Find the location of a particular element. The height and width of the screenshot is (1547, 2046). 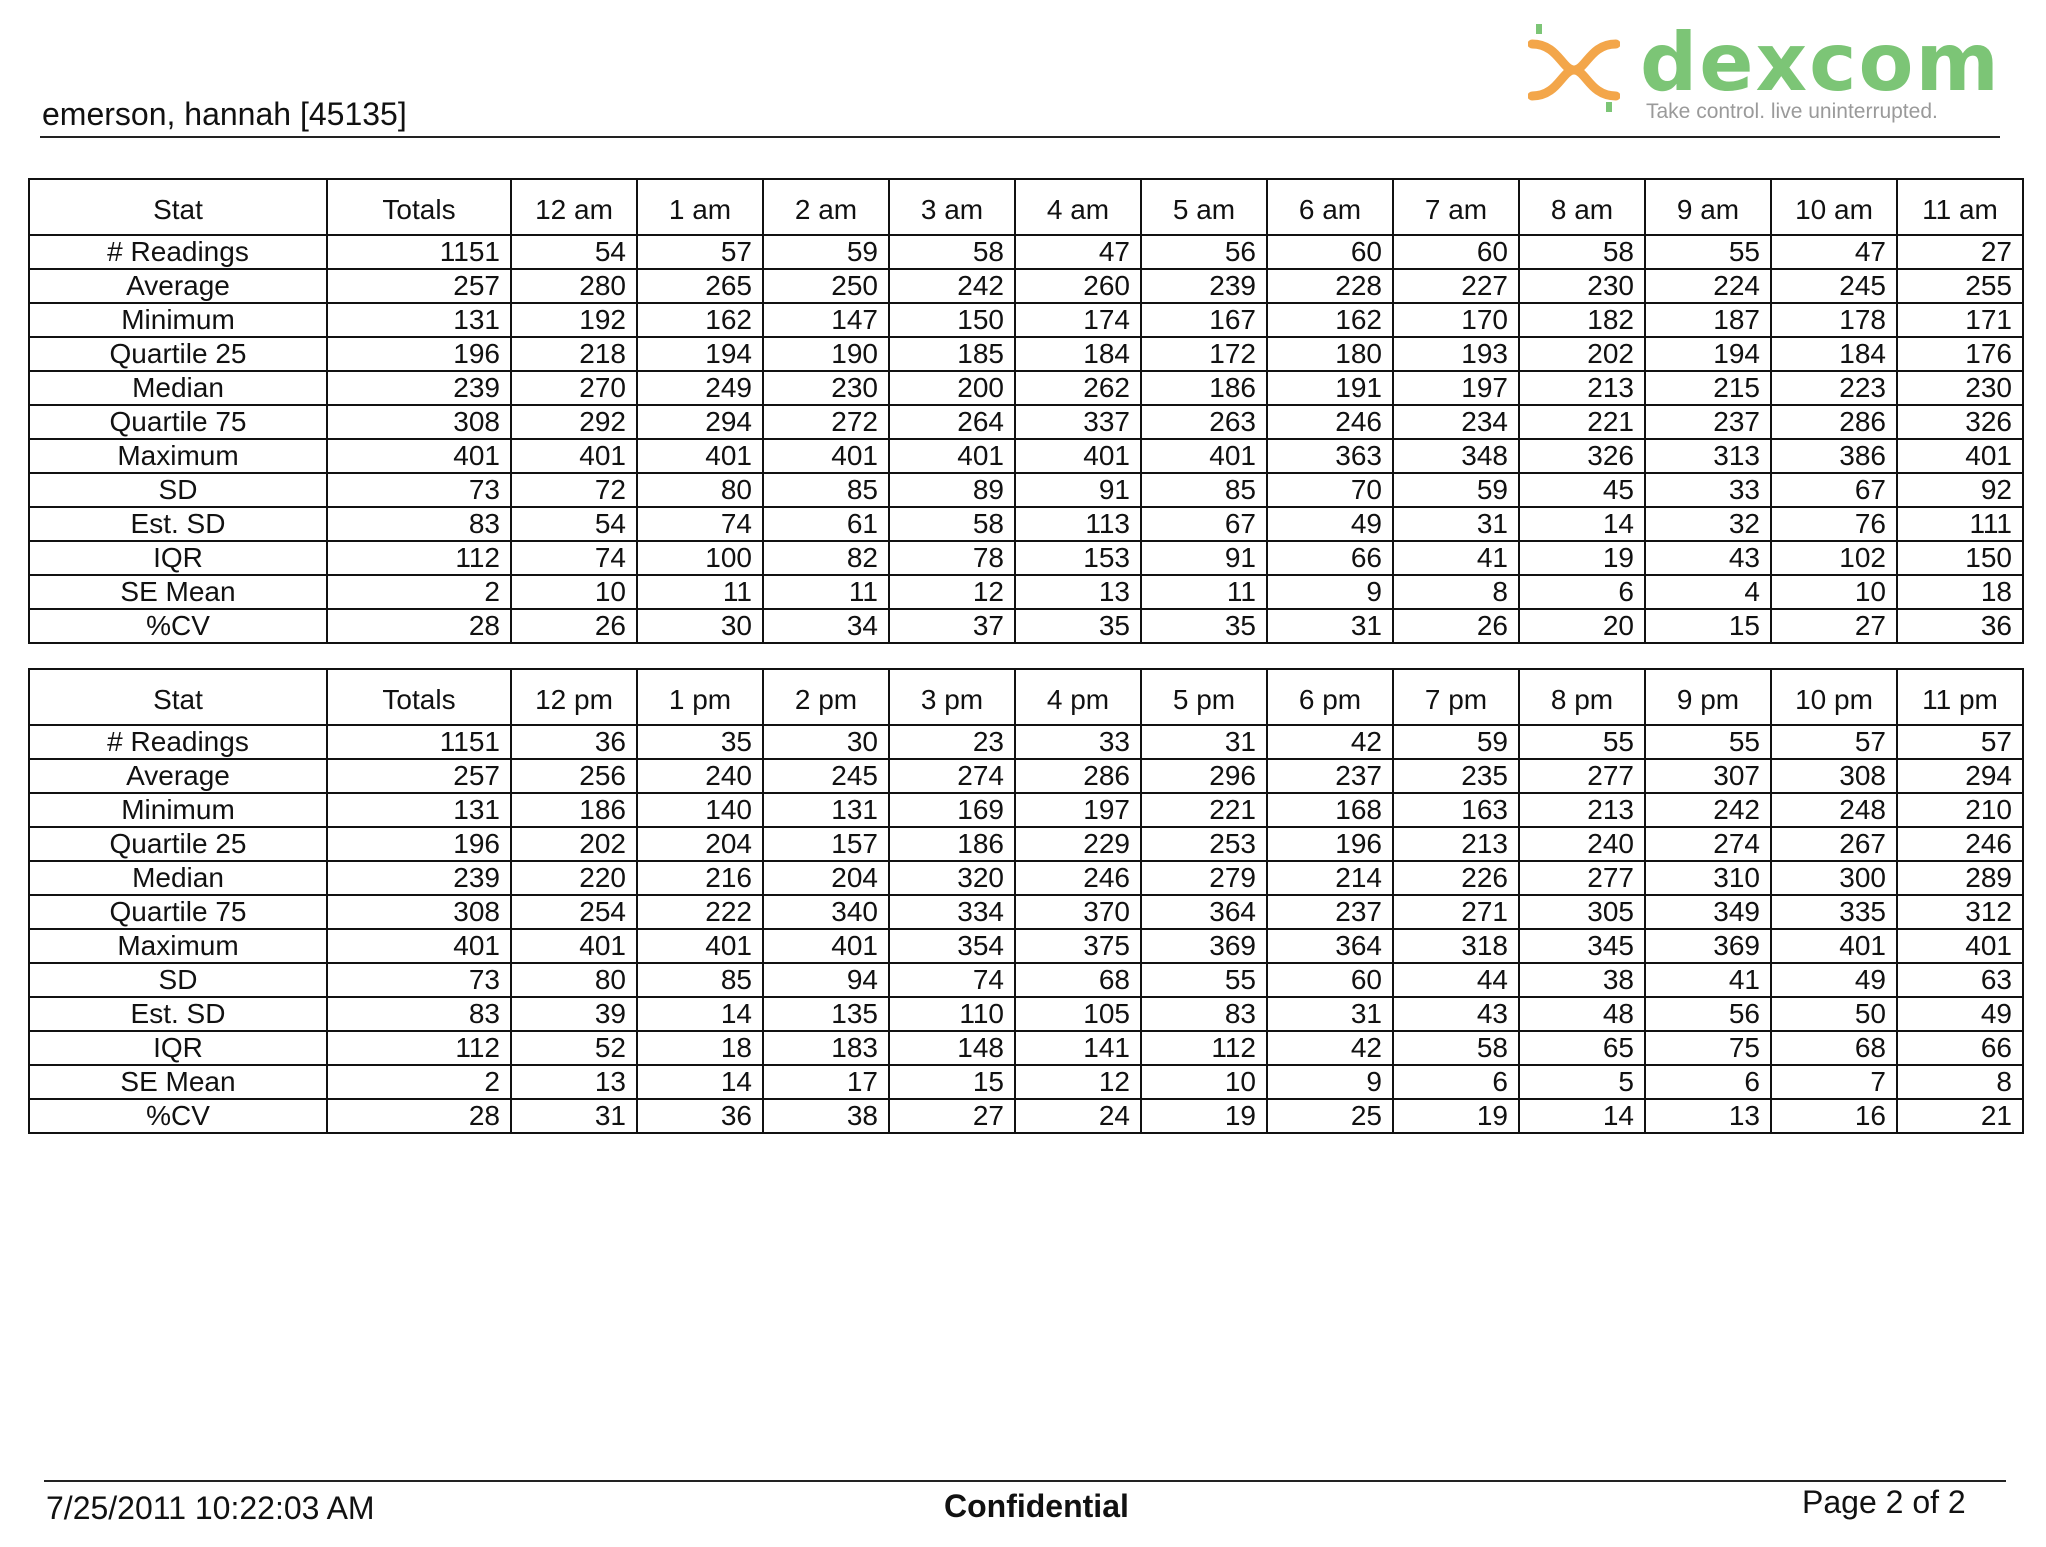

hour-value-cell: 249 is located at coordinates (700, 388).